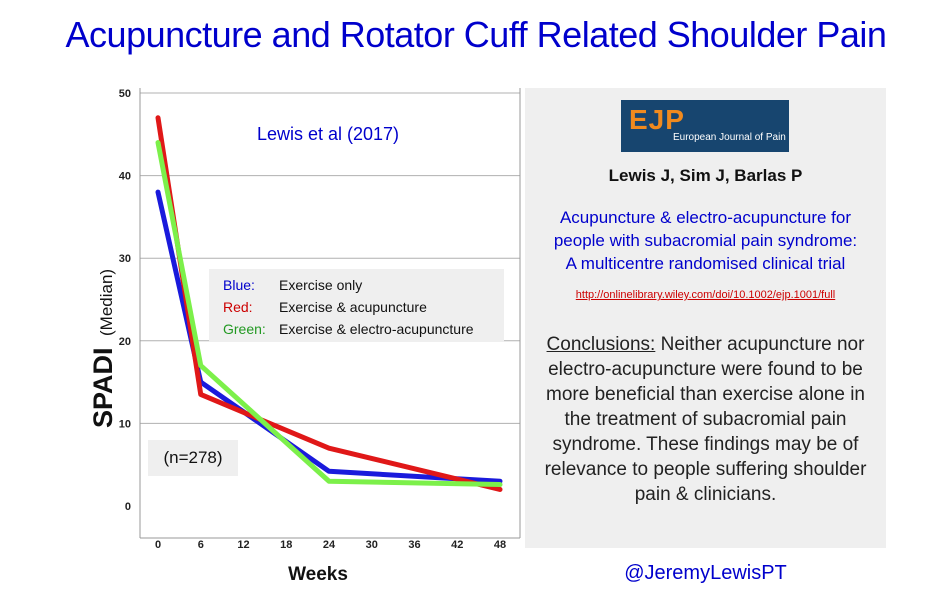 The height and width of the screenshot is (598, 952). Describe the element at coordinates (125, 94) in the screenshot. I see `y-tick-label: 50` at that location.